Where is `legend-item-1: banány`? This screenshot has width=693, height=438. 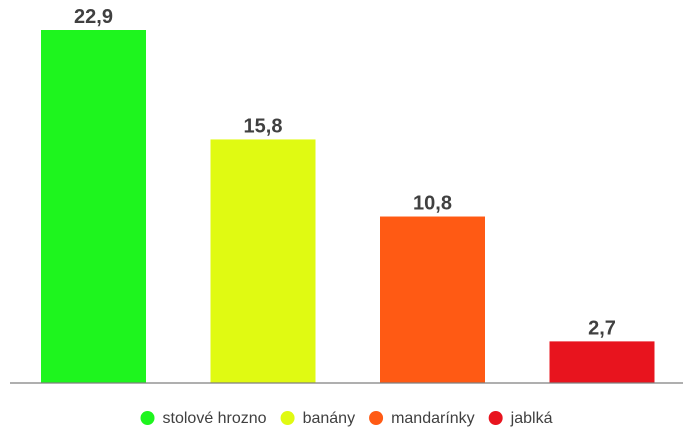 legend-item-1: banány is located at coordinates (318, 418).